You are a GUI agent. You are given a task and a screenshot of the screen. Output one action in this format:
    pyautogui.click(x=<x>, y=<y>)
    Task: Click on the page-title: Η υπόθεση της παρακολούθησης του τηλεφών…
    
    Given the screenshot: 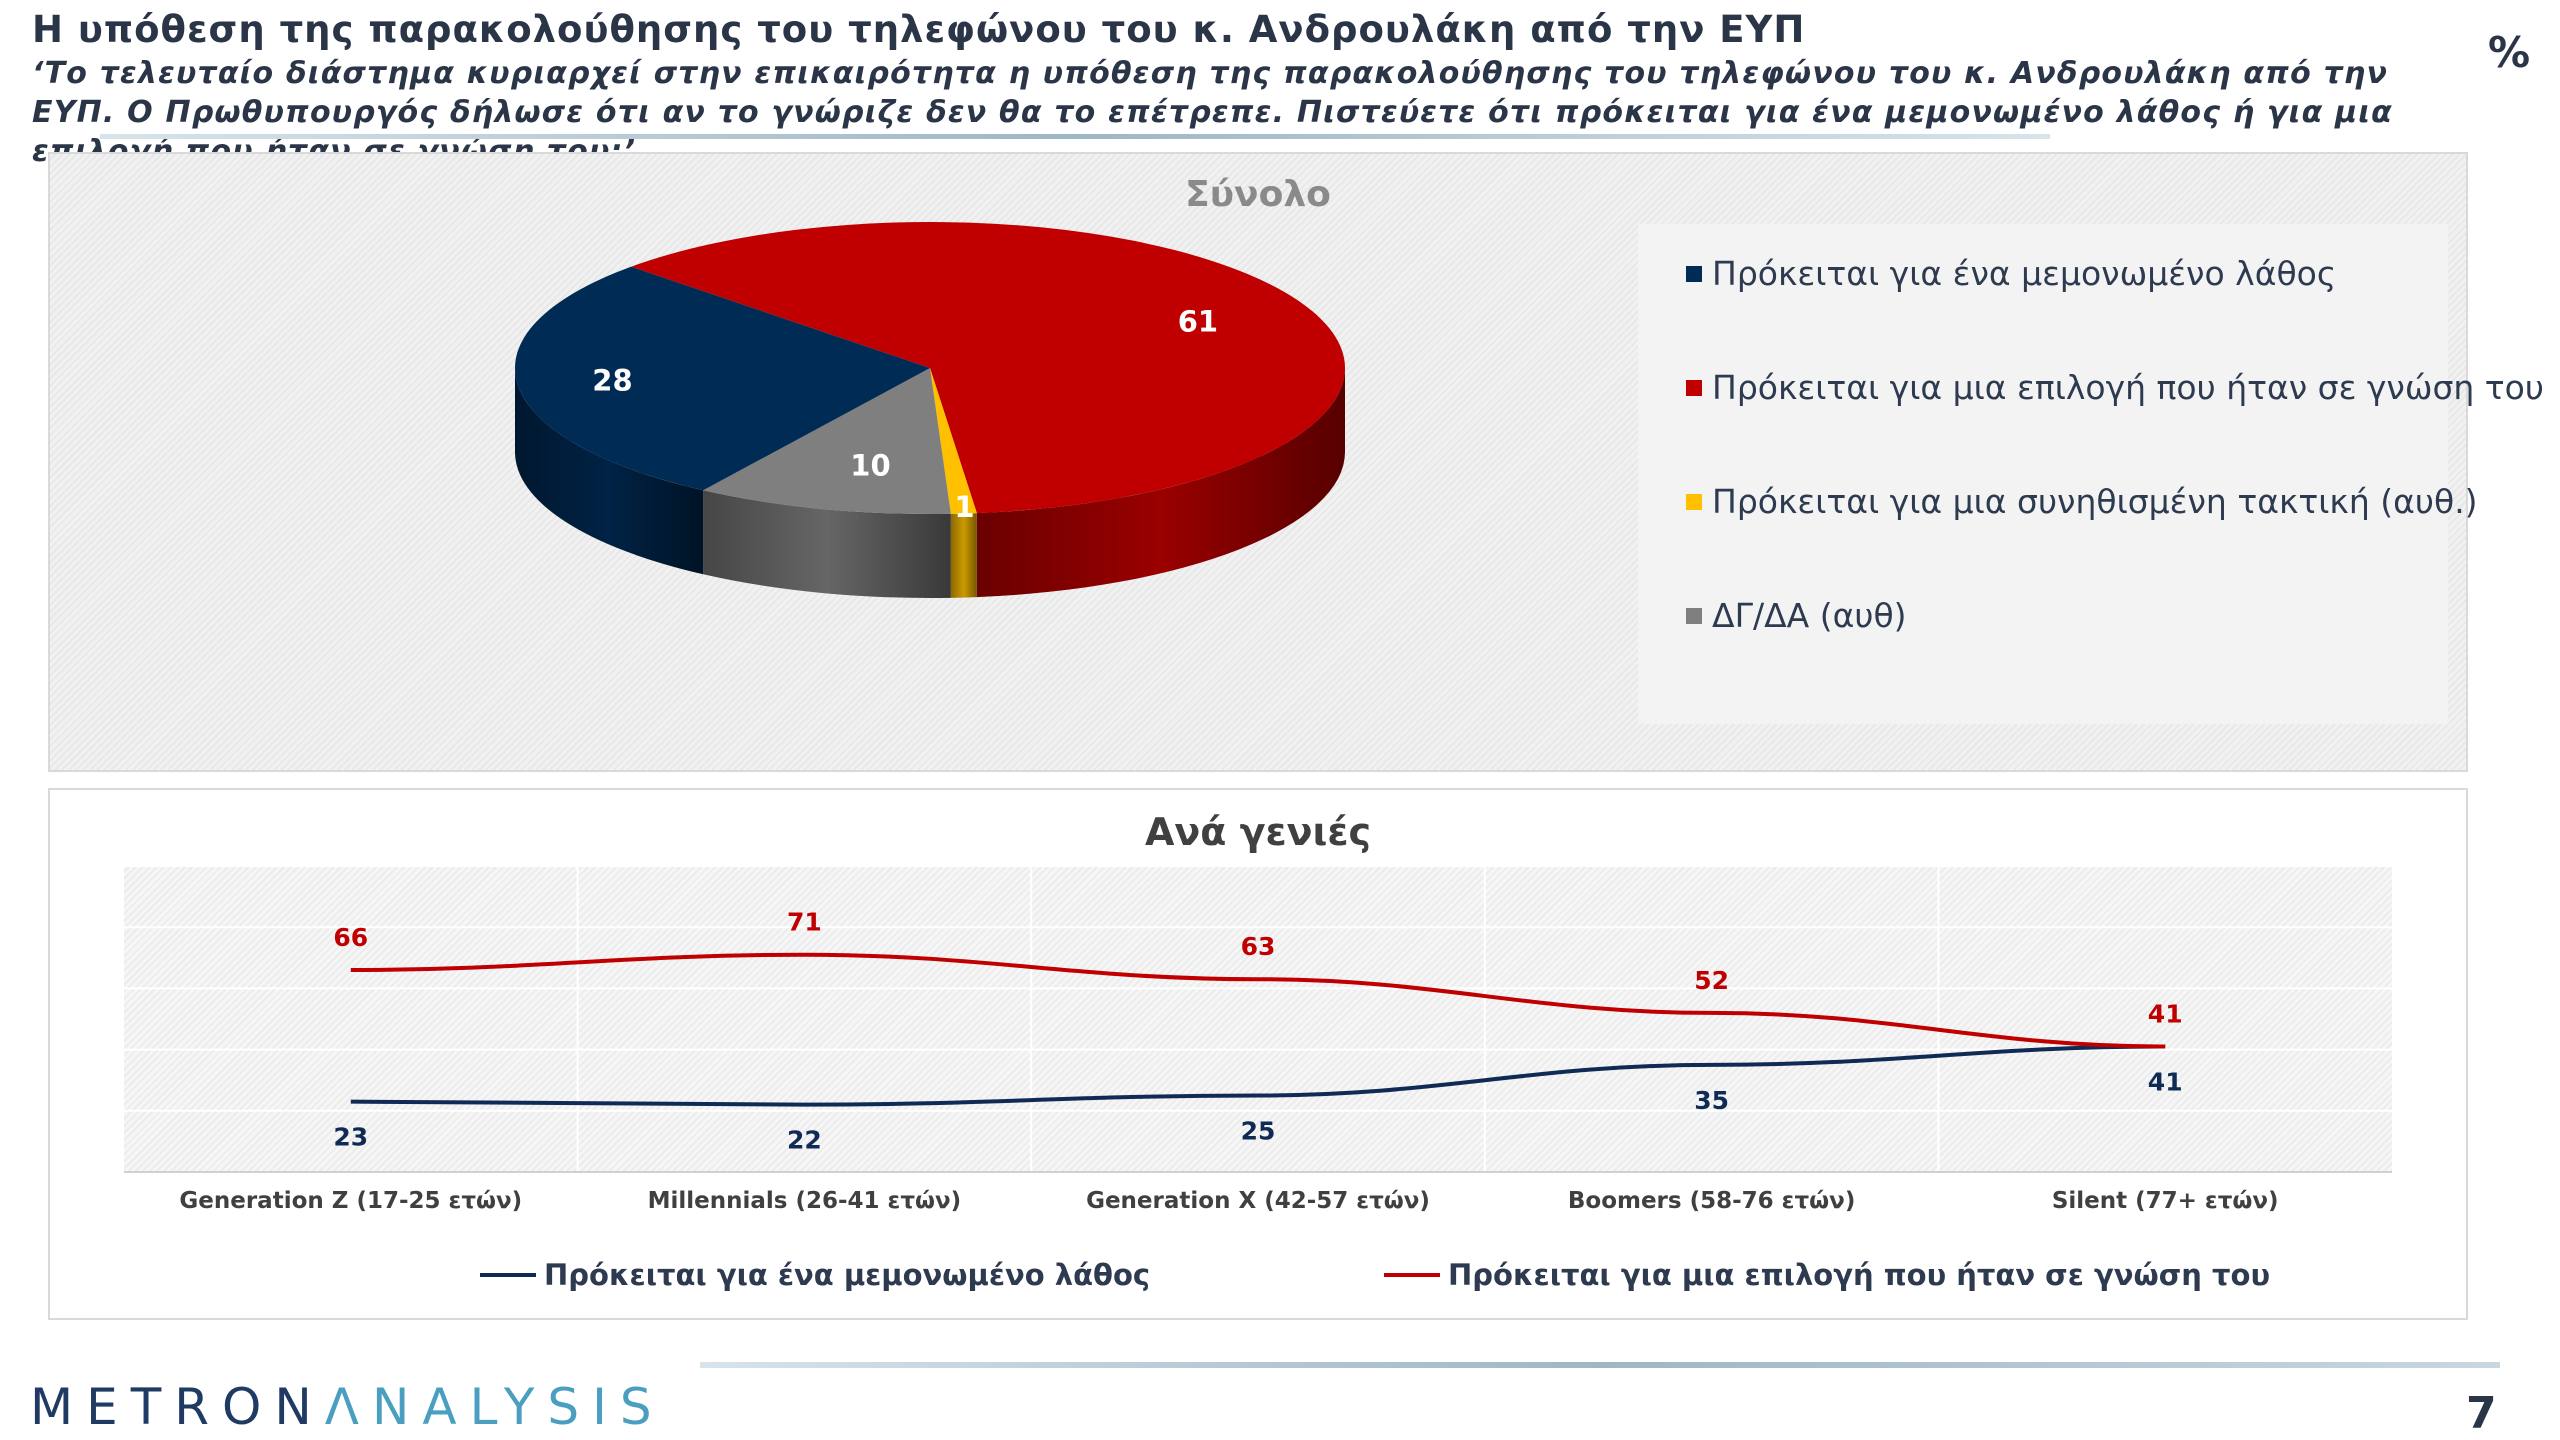 What is the action you would take?
    pyautogui.click(x=919, y=29)
    